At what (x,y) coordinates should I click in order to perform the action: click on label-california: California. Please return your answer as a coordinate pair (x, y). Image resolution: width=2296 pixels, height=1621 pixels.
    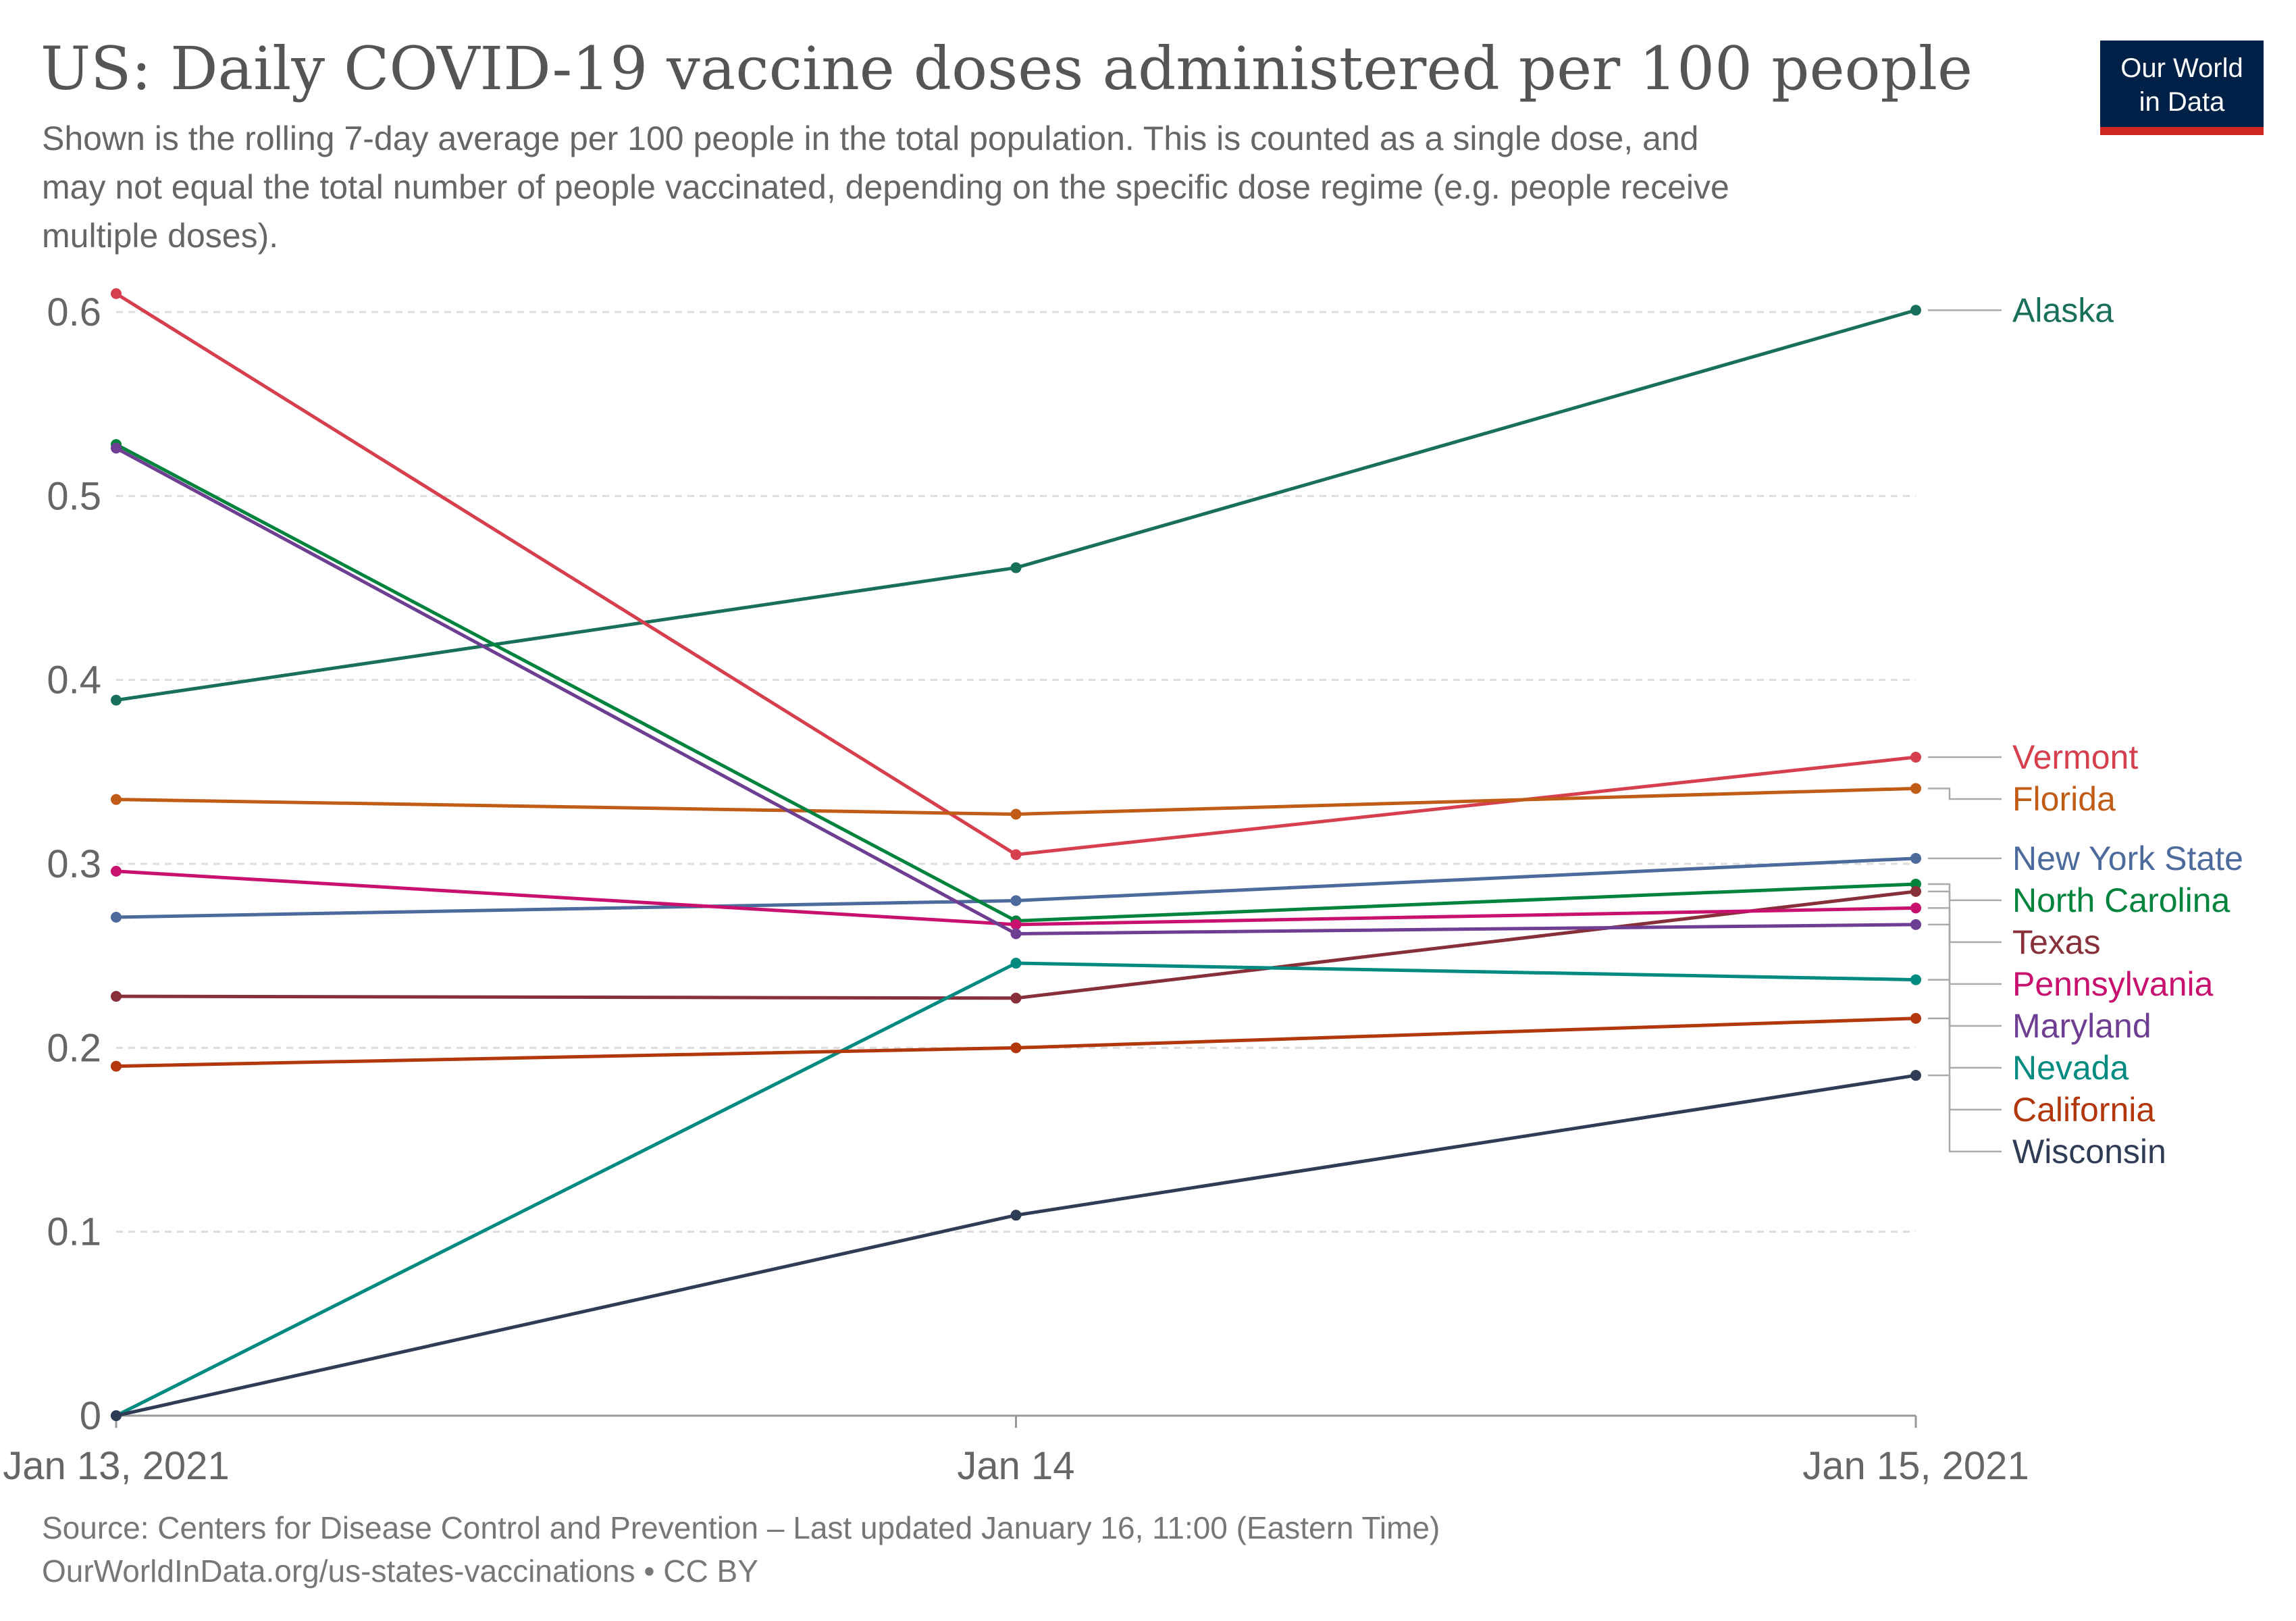
    Looking at the image, I should click on (2041, 1073).